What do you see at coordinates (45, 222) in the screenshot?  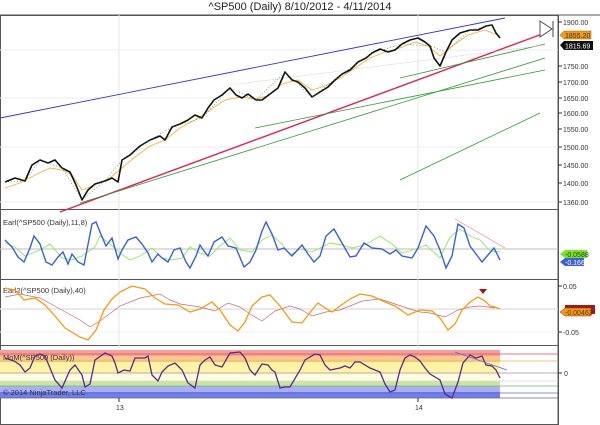 I see `earl-title: Earl(^SP500 (Daily),11,8)` at bounding box center [45, 222].